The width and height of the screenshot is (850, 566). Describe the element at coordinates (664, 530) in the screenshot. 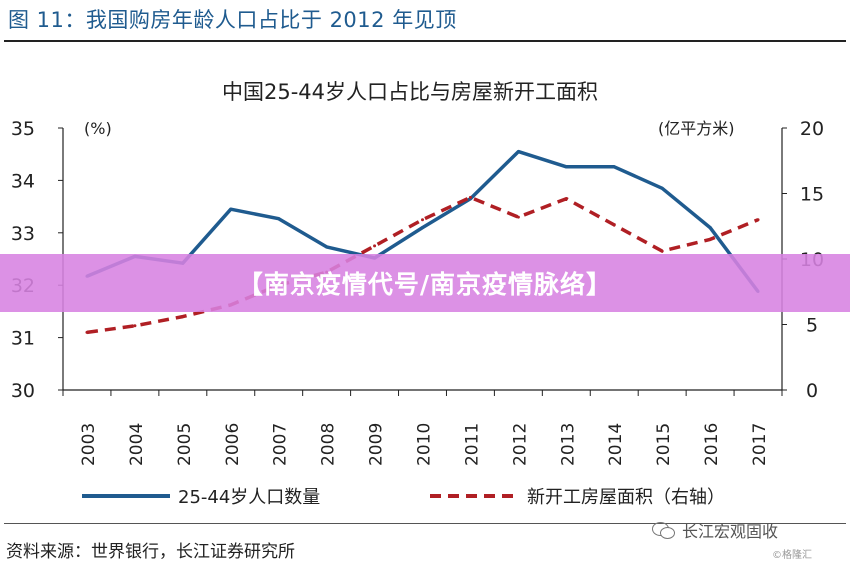

I see `wechat-icon` at that location.